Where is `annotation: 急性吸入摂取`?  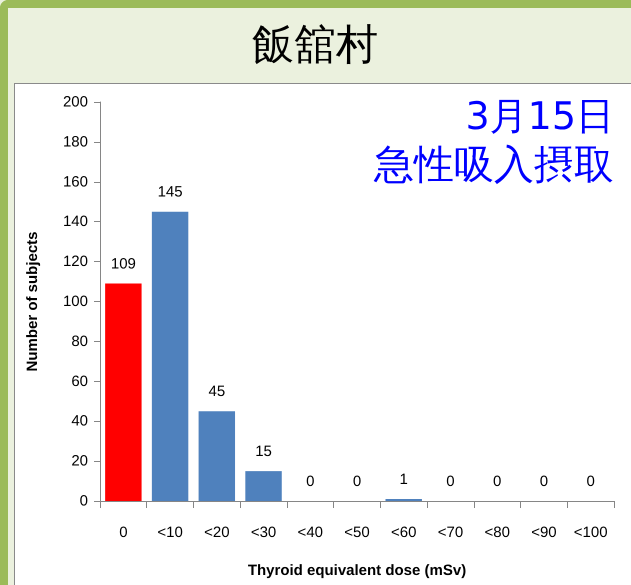
annotation: 急性吸入摂取 is located at coordinates (493, 165).